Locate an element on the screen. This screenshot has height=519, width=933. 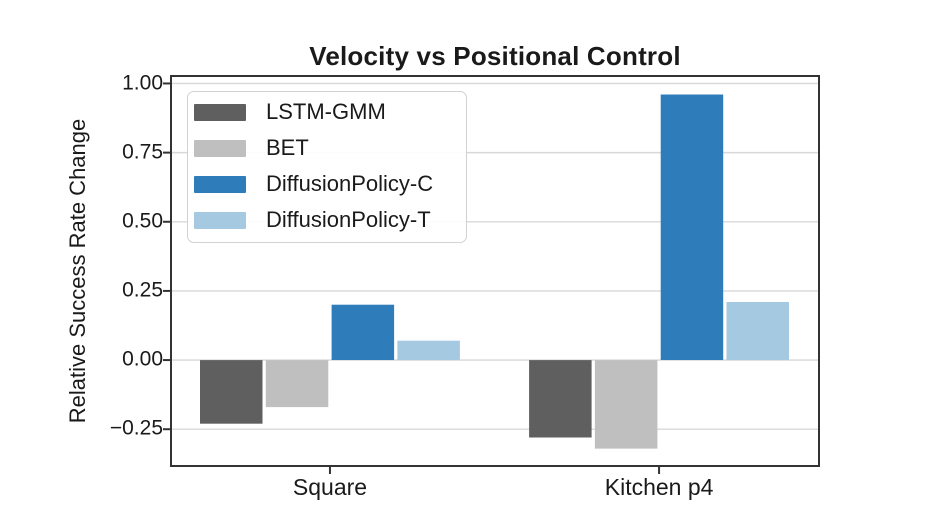
legend-label-diffusionpolicy-c: DiffusionPolicy-C is located at coordinates (350, 183).